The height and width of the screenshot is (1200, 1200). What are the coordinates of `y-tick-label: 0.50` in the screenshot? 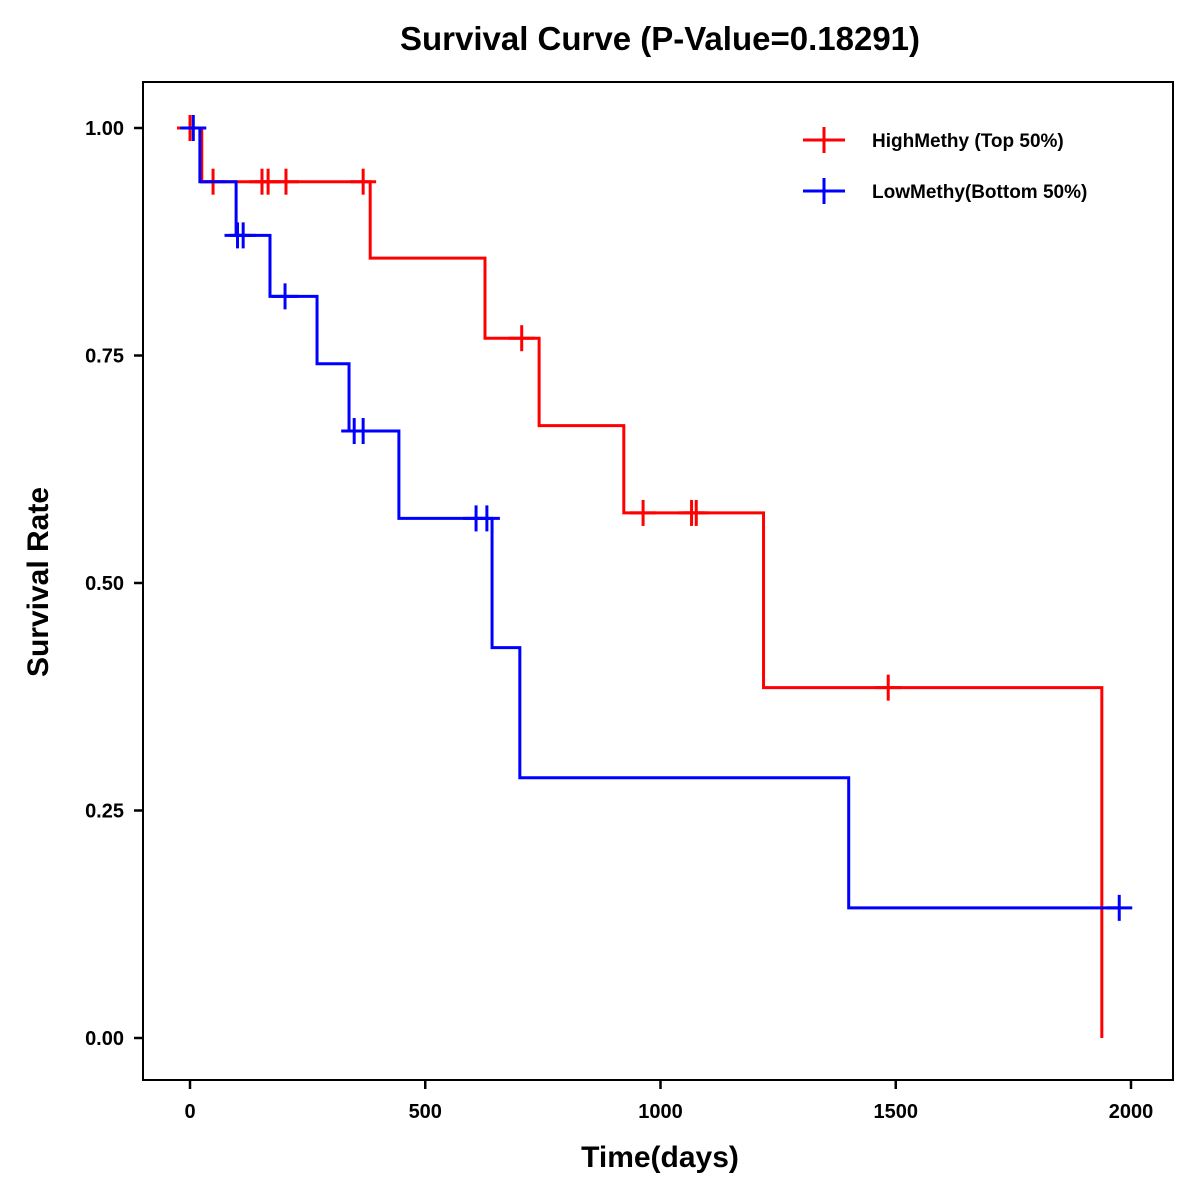 It's located at (104, 584).